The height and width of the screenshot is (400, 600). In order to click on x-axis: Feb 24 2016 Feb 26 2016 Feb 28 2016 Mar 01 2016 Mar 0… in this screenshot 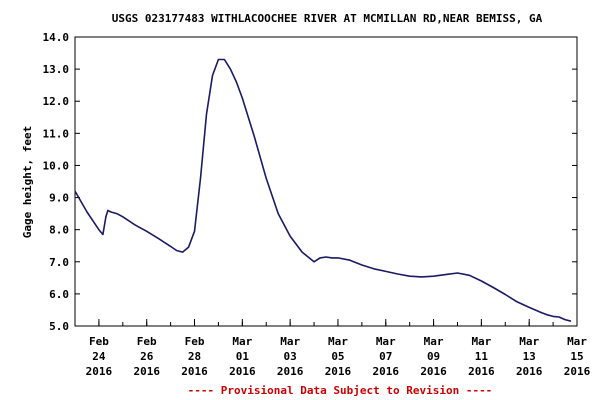, I will do `click(332, 348)`.